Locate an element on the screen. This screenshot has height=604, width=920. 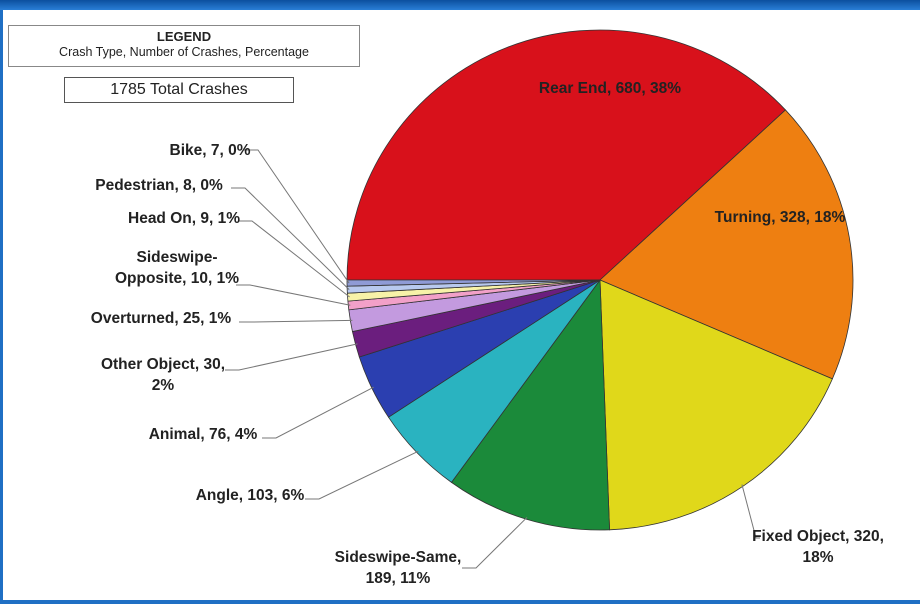
data-label-bike: Bike, 7, 0% is located at coordinates (210, 150).